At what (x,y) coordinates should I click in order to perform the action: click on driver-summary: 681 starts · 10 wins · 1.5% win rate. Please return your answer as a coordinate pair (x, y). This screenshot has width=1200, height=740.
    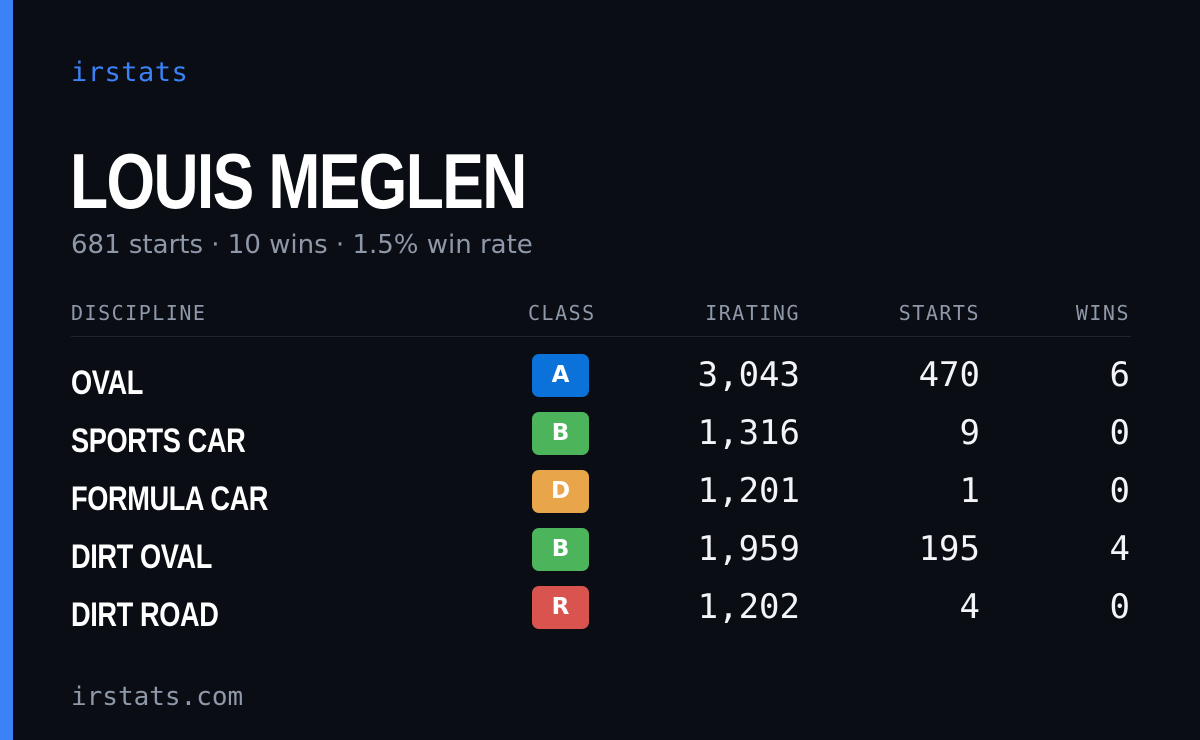
    Looking at the image, I should click on (302, 245).